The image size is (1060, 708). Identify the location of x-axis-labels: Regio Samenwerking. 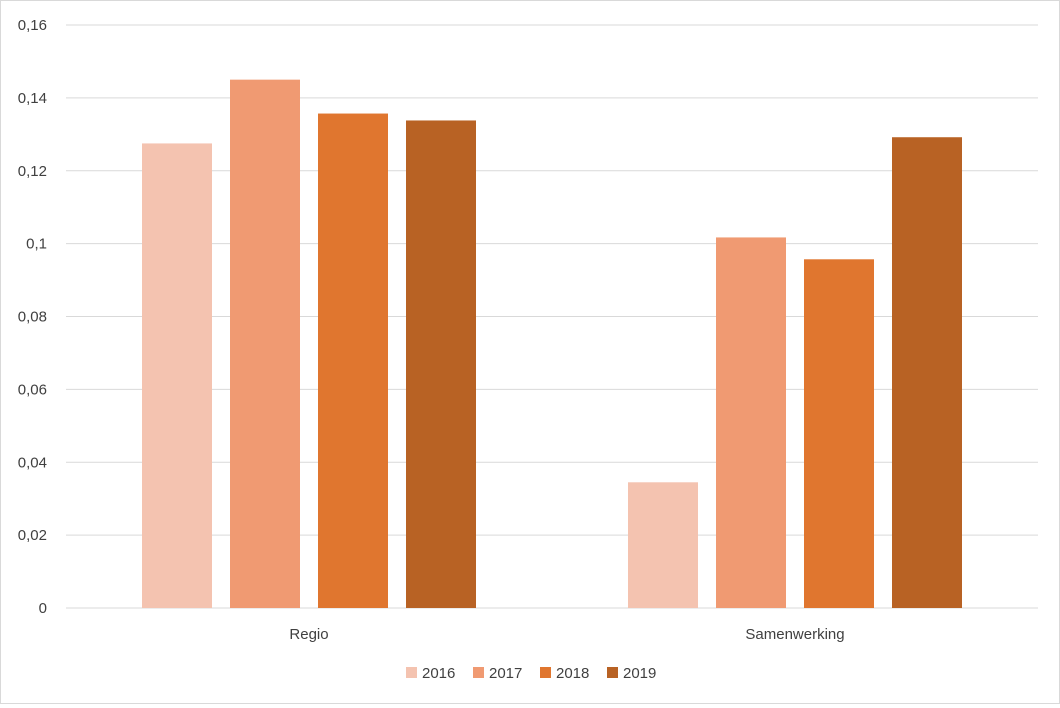
(566, 634).